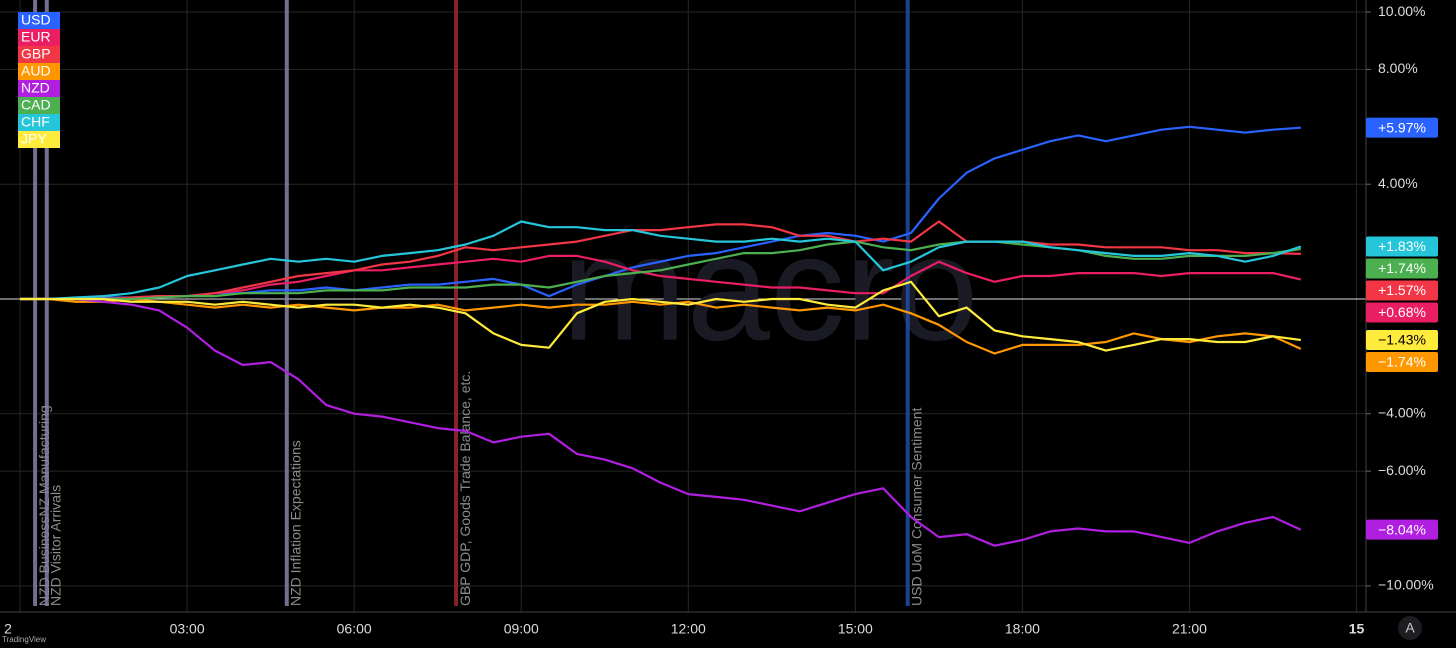  I want to click on event-label: NZD Visitor Arrivals, so click(55, 545).